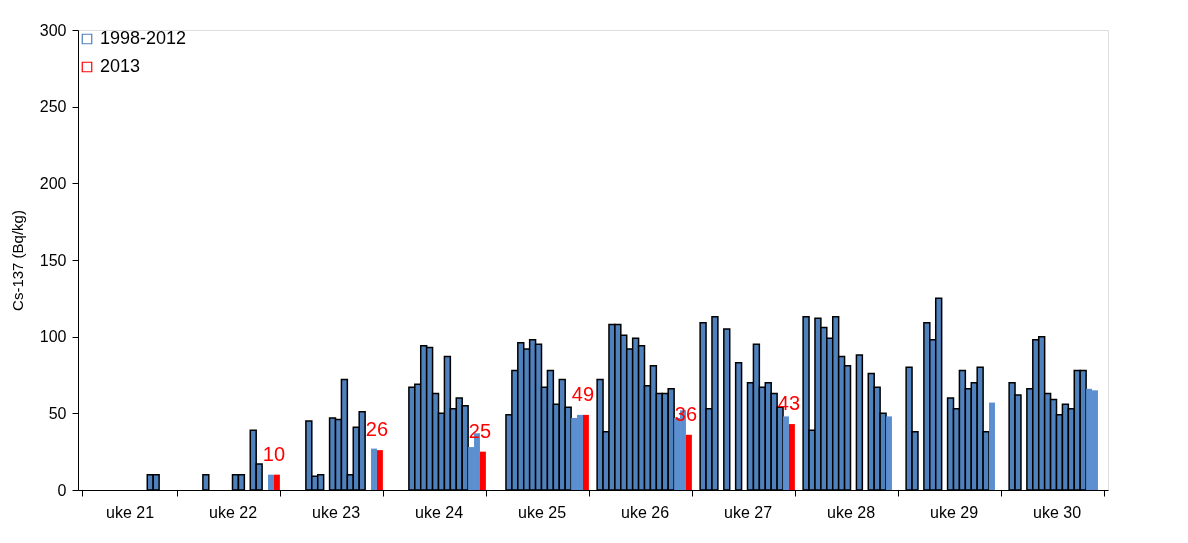  What do you see at coordinates (954, 512) in the screenshot?
I see `x-tick-label: uke 29` at bounding box center [954, 512].